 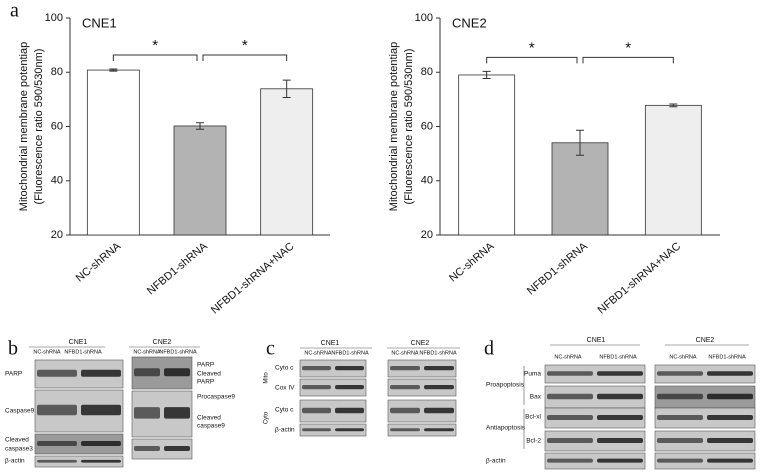 I want to click on row-label: caspase3, so click(x=19, y=449).